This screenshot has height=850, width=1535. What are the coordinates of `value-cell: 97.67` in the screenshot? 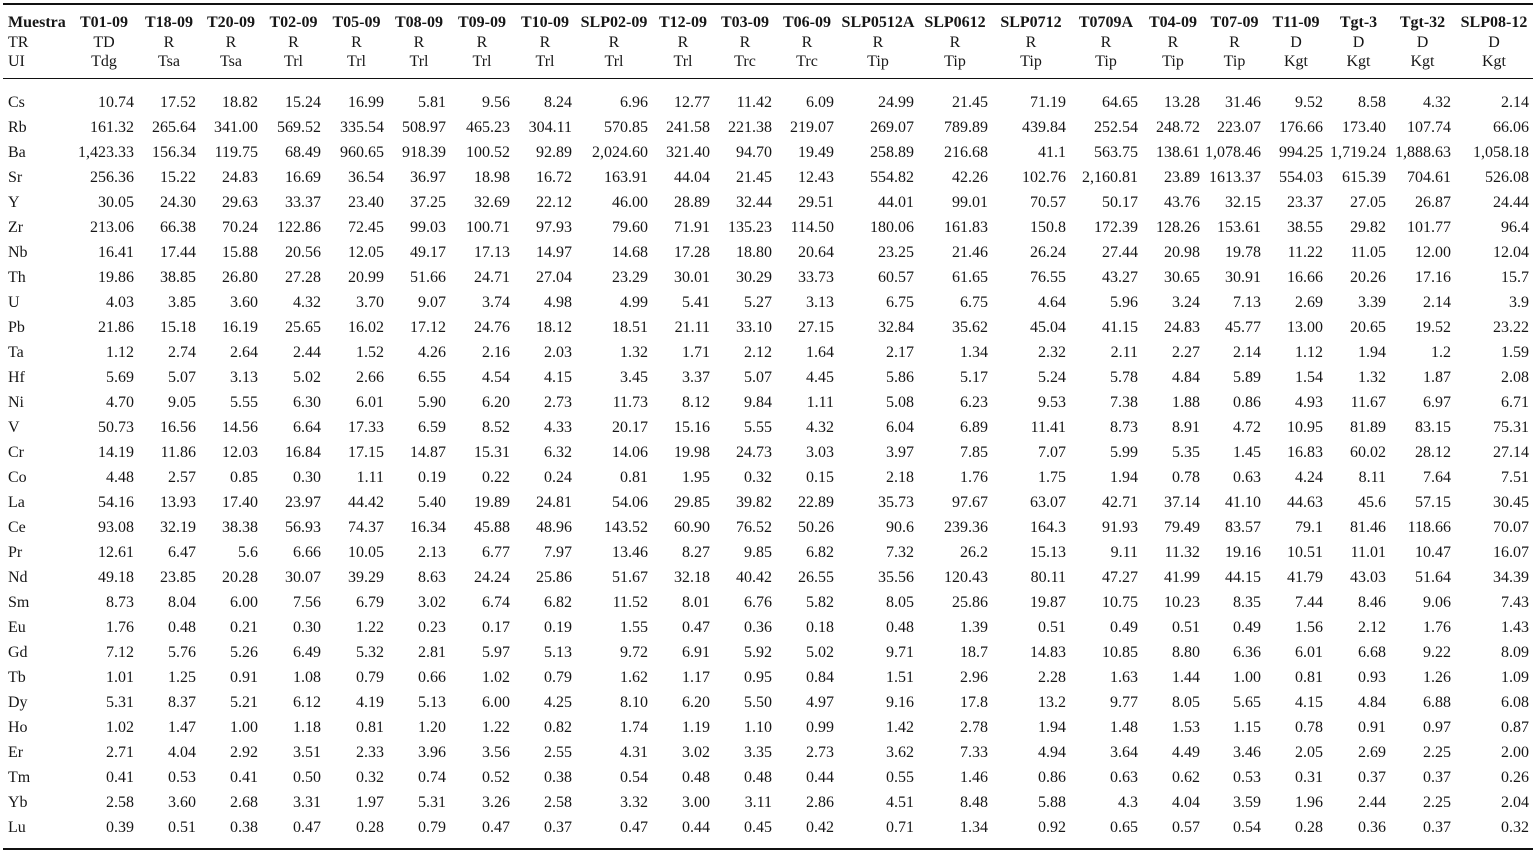 It's located at (970, 502).